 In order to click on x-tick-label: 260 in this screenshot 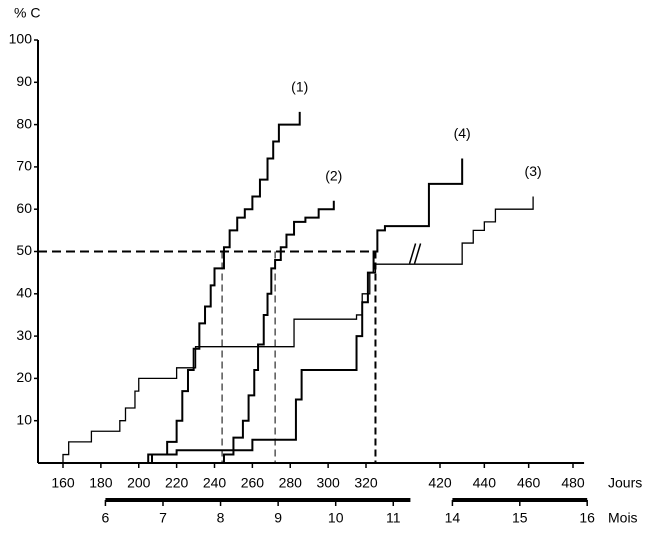, I will do `click(253, 483)`.